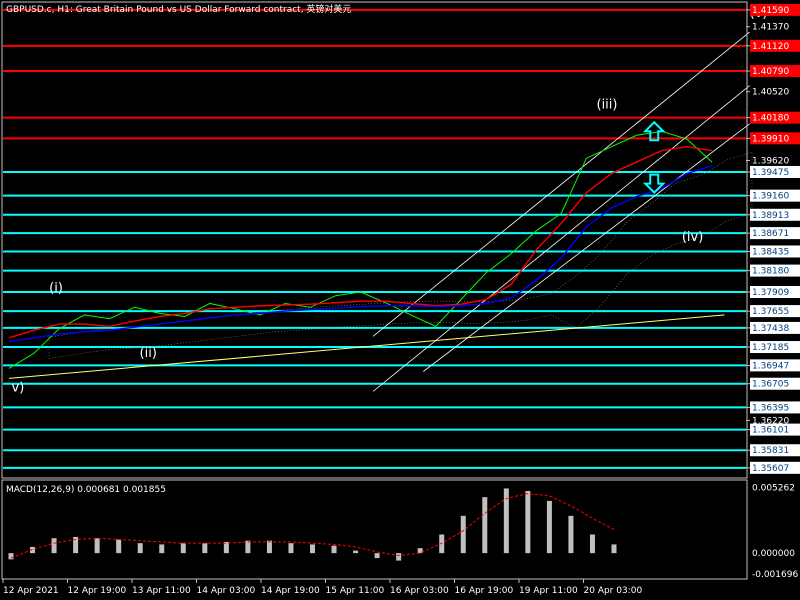 Image resolution: width=800 pixels, height=600 pixels. What do you see at coordinates (770, 348) in the screenshot?
I see `price-tick-label: 1.37185` at bounding box center [770, 348].